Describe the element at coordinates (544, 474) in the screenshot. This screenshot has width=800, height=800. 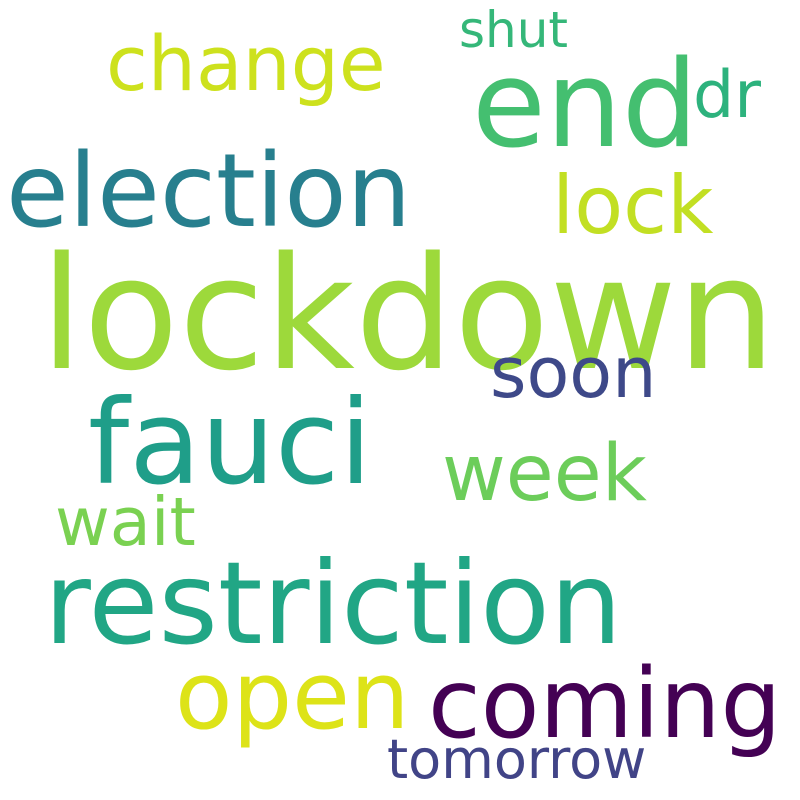
I see `word-week: week` at that location.